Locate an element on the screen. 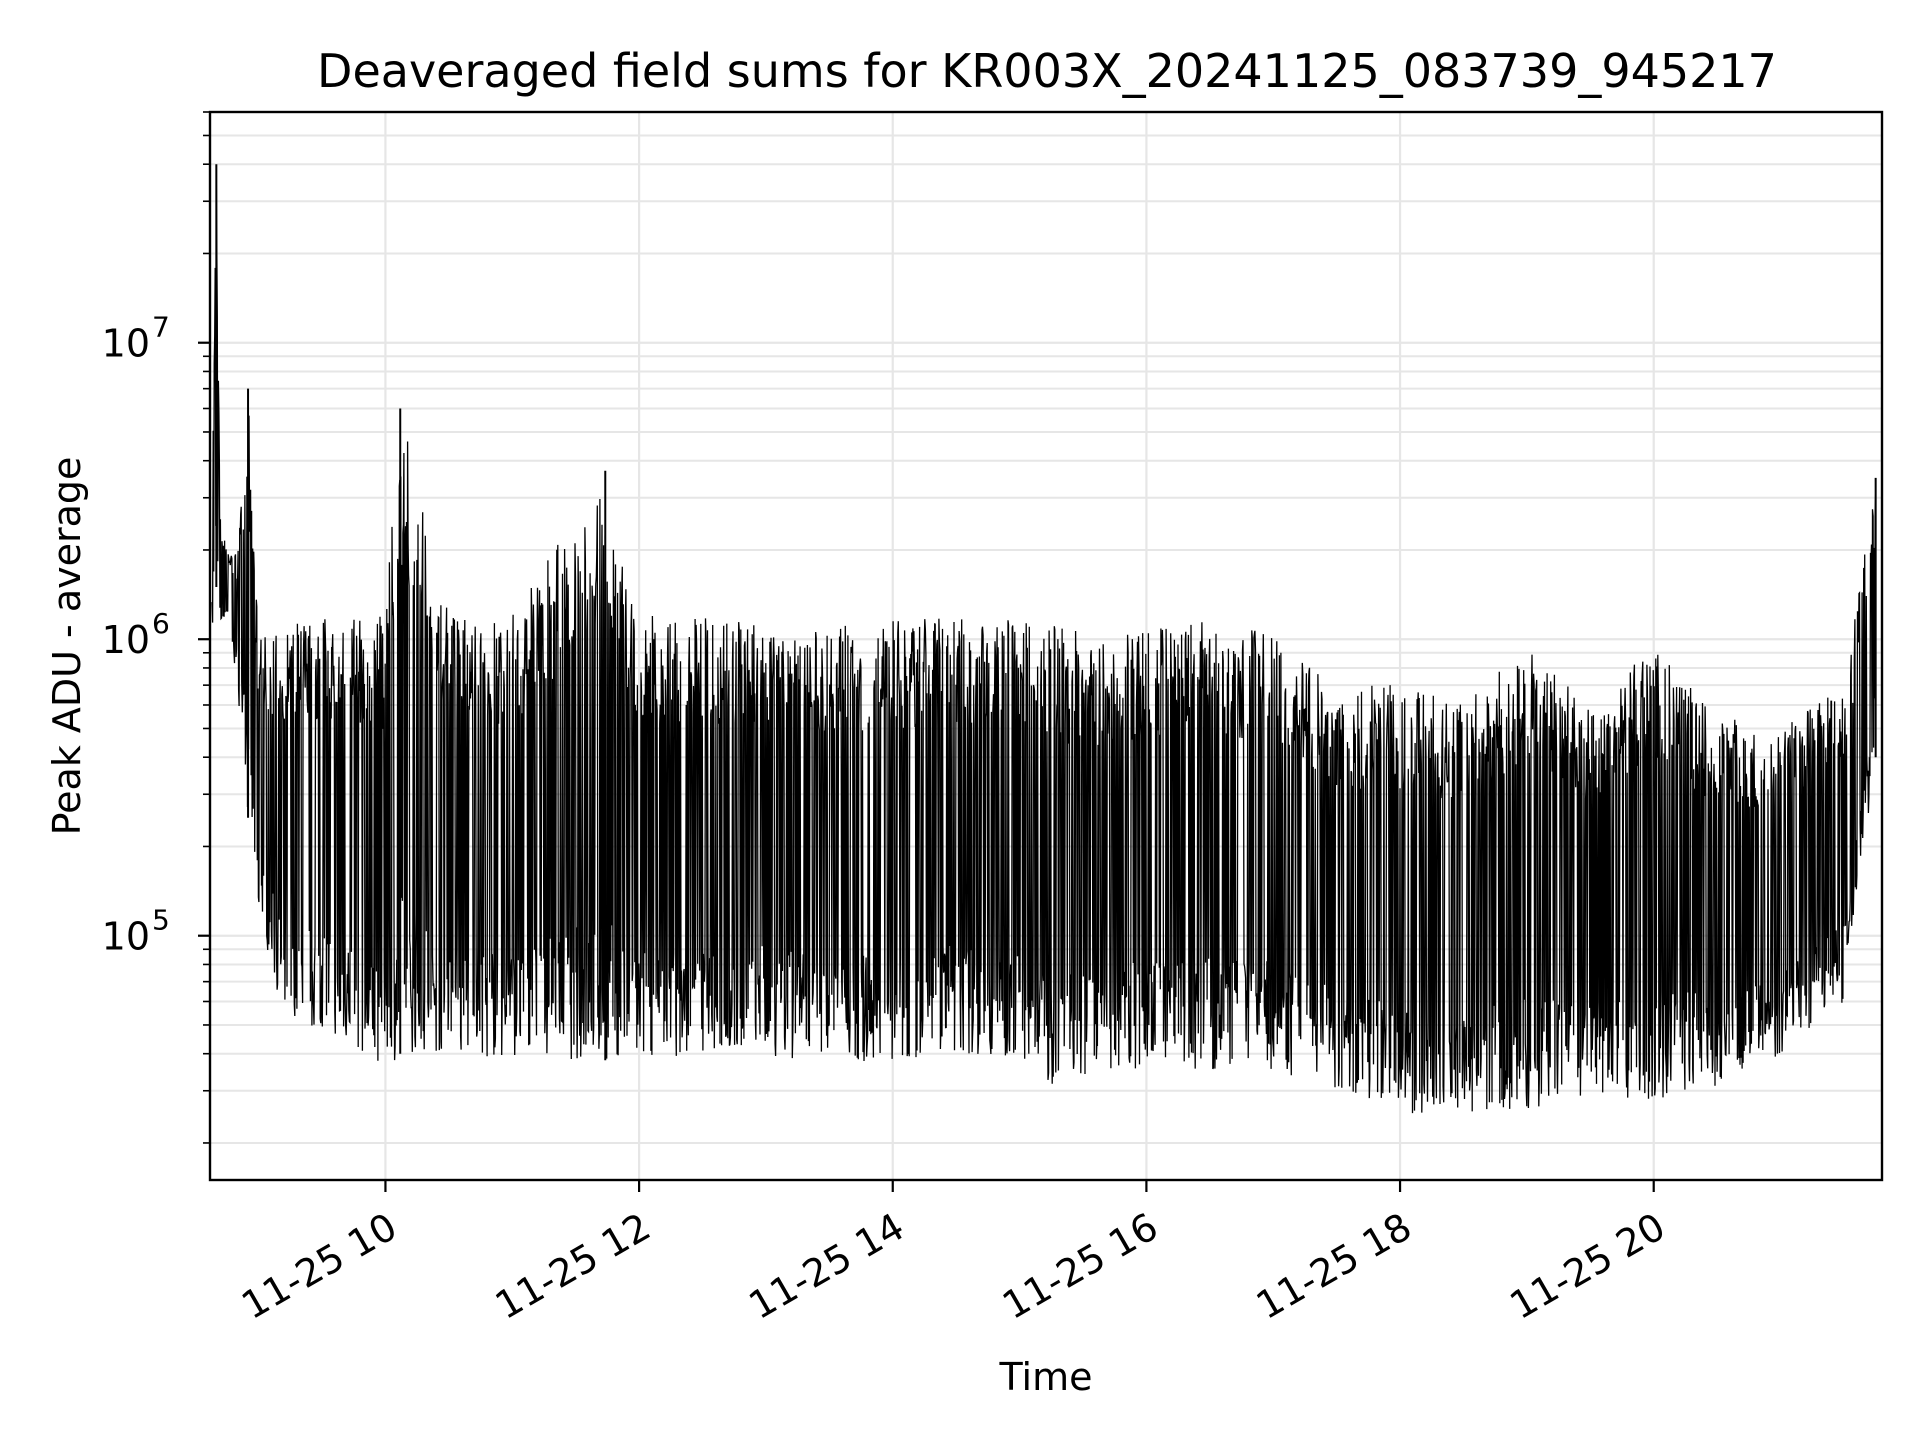 The image size is (1920, 1440). x-tick-label: 11-25 12 is located at coordinates (573, 1266).